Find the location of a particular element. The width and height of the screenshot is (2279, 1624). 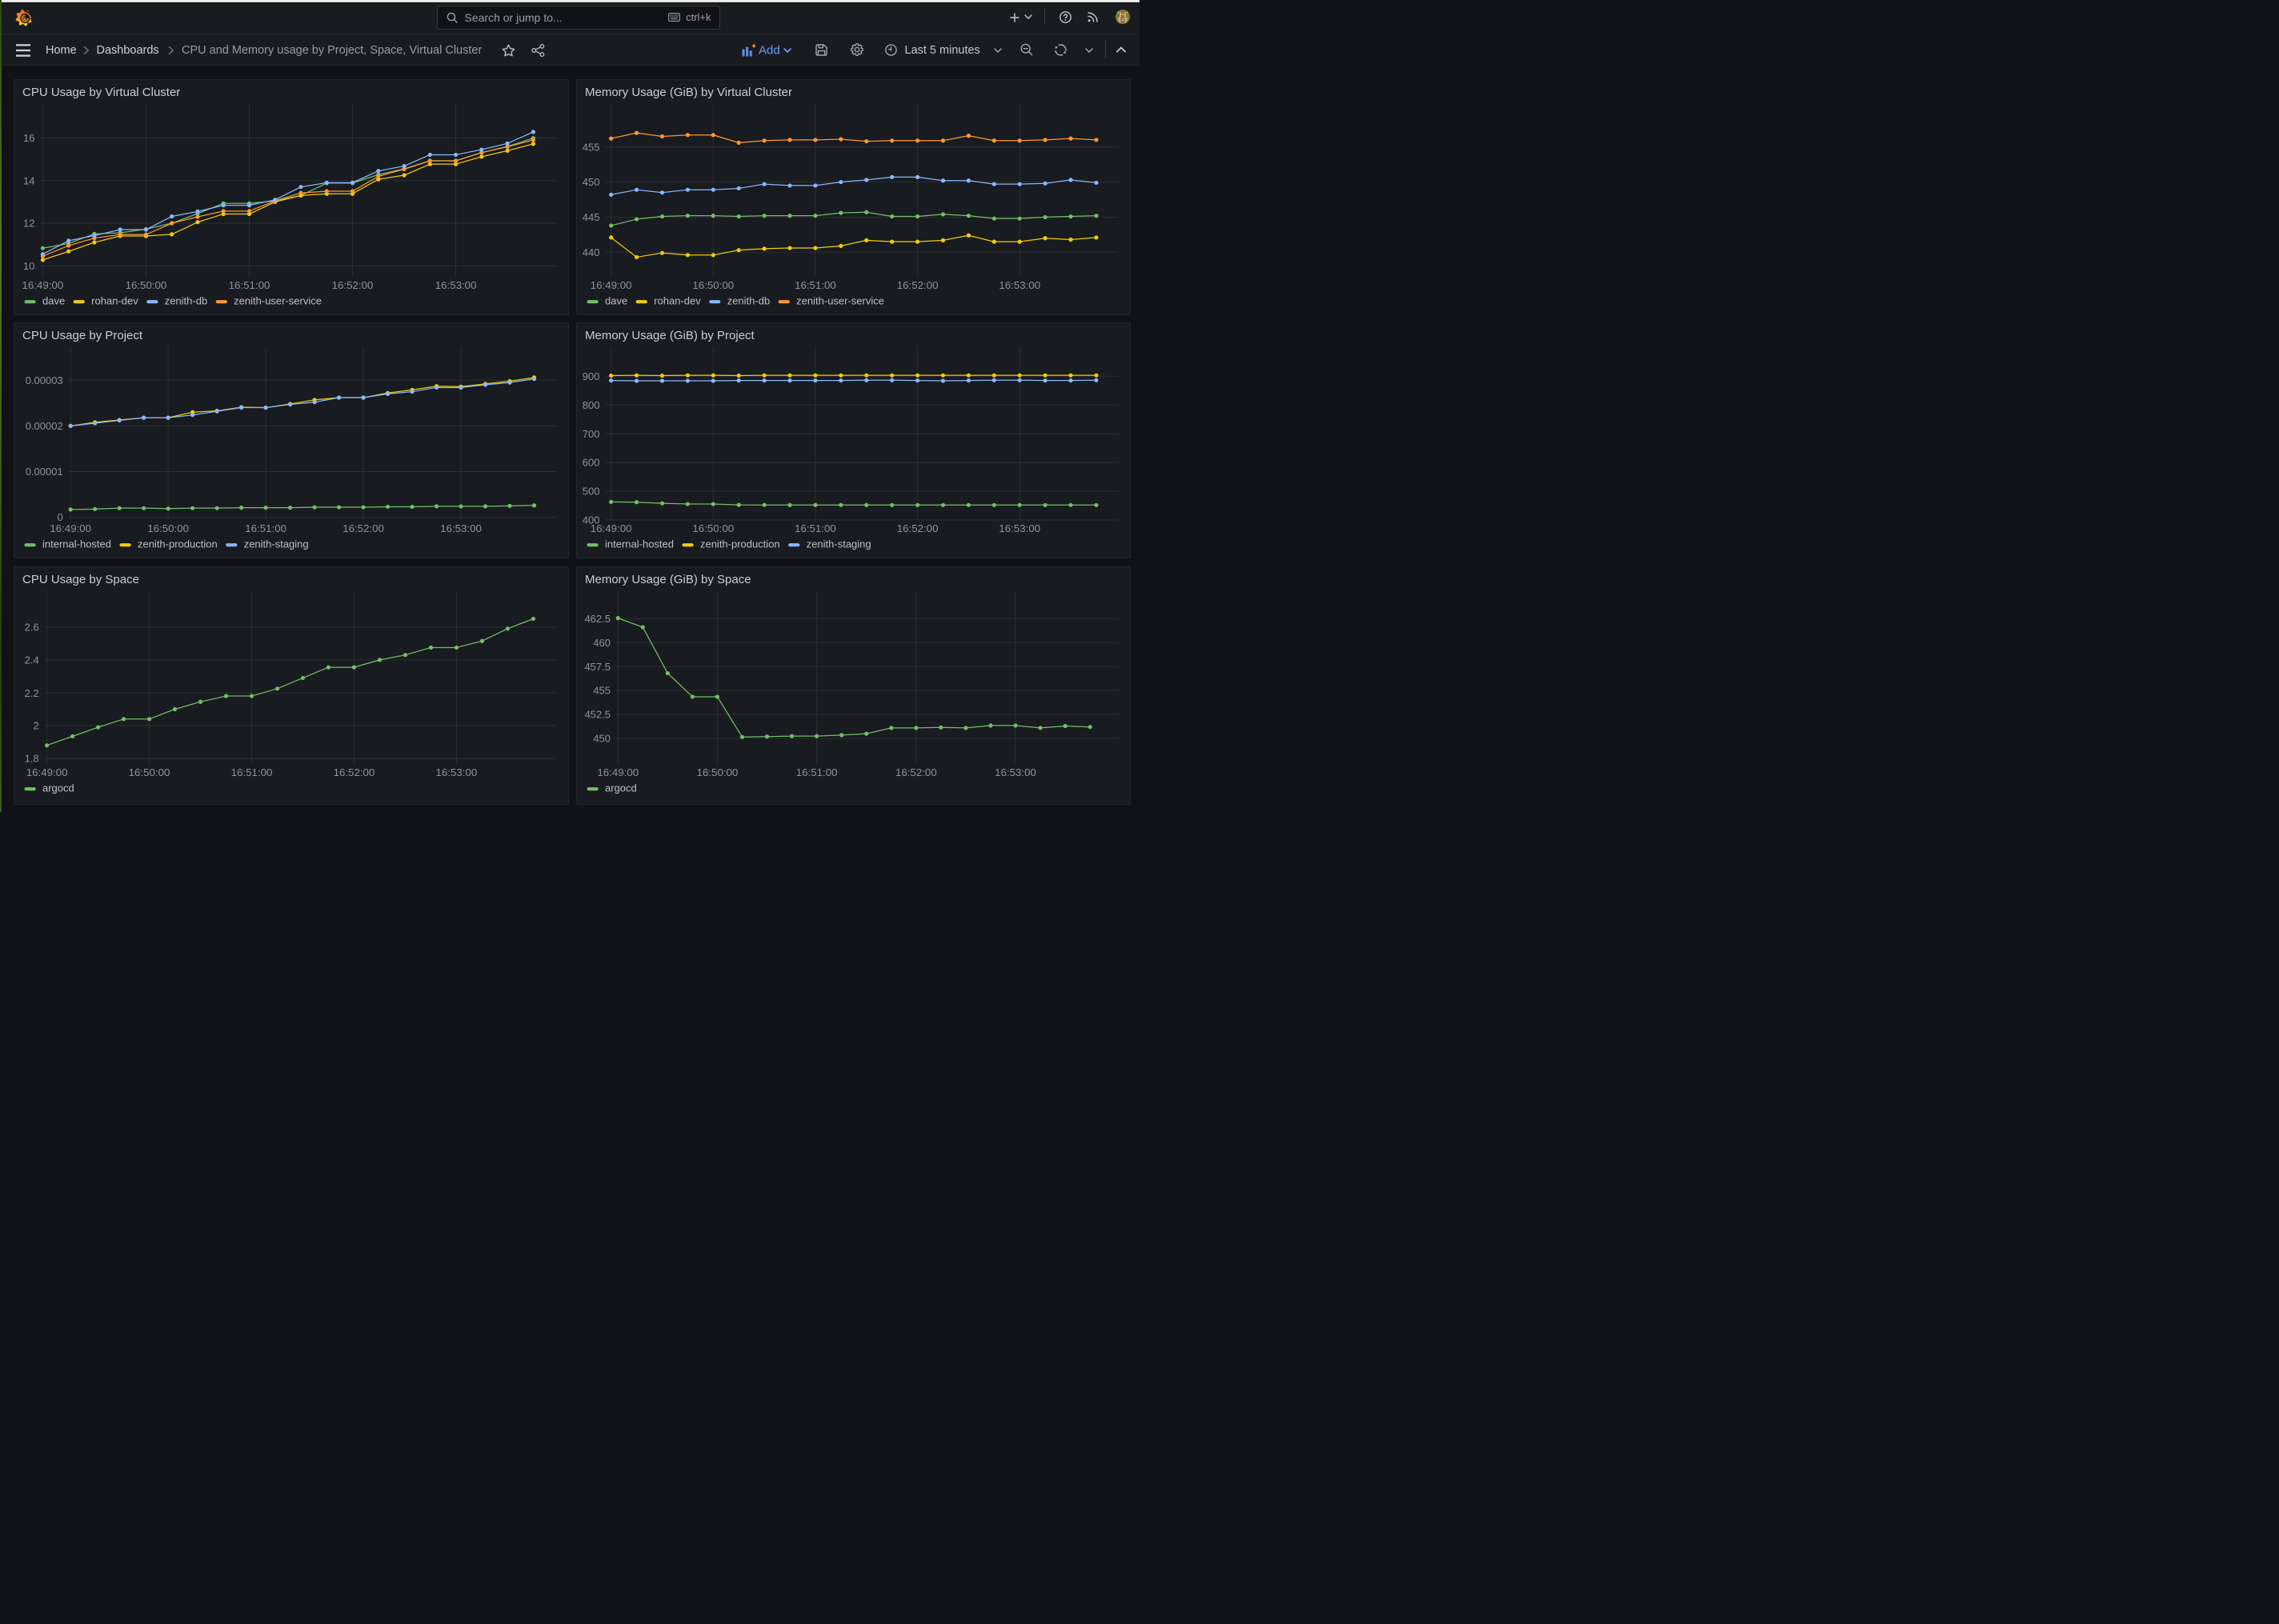

svg-text: 2 is located at coordinates (36, 725).